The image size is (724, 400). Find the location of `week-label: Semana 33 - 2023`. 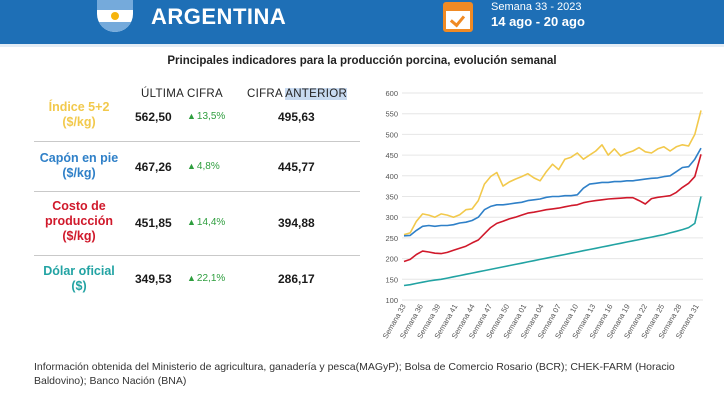

week-label: Semana 33 - 2023 is located at coordinates (536, 7).